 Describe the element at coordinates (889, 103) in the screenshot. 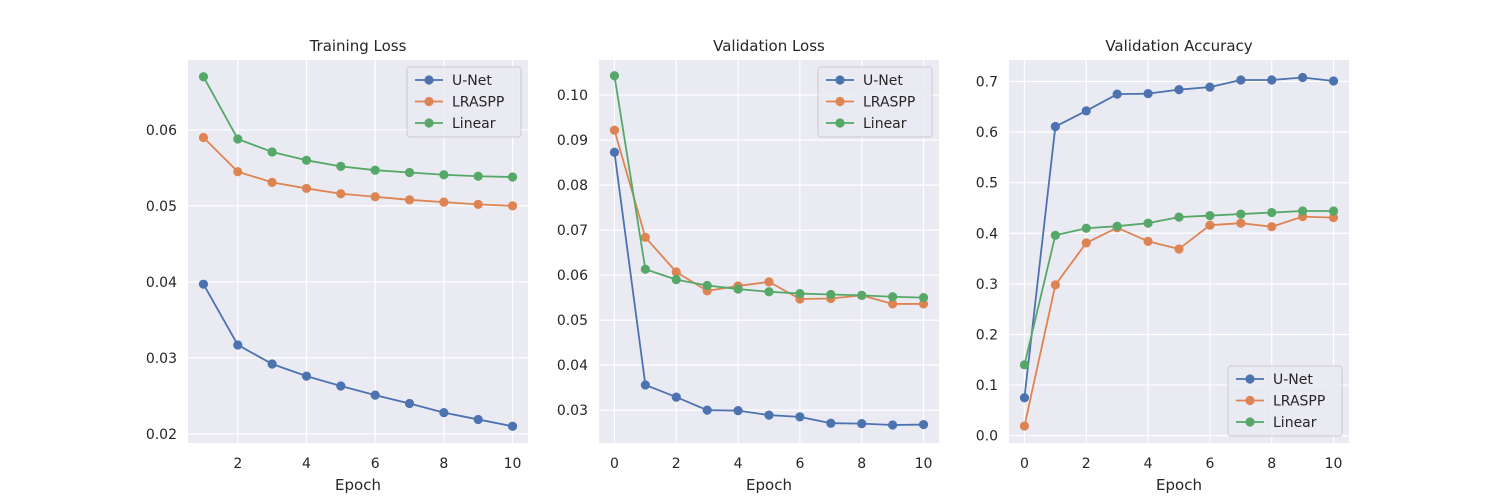

I see `legend-label: LRASPP` at that location.